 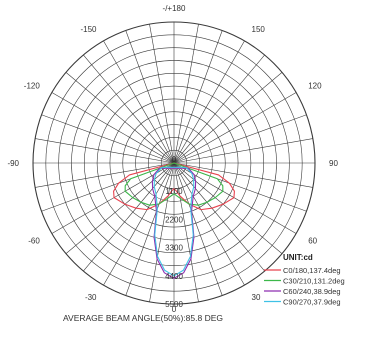 I want to click on angle-label: -60, so click(x=34, y=241).